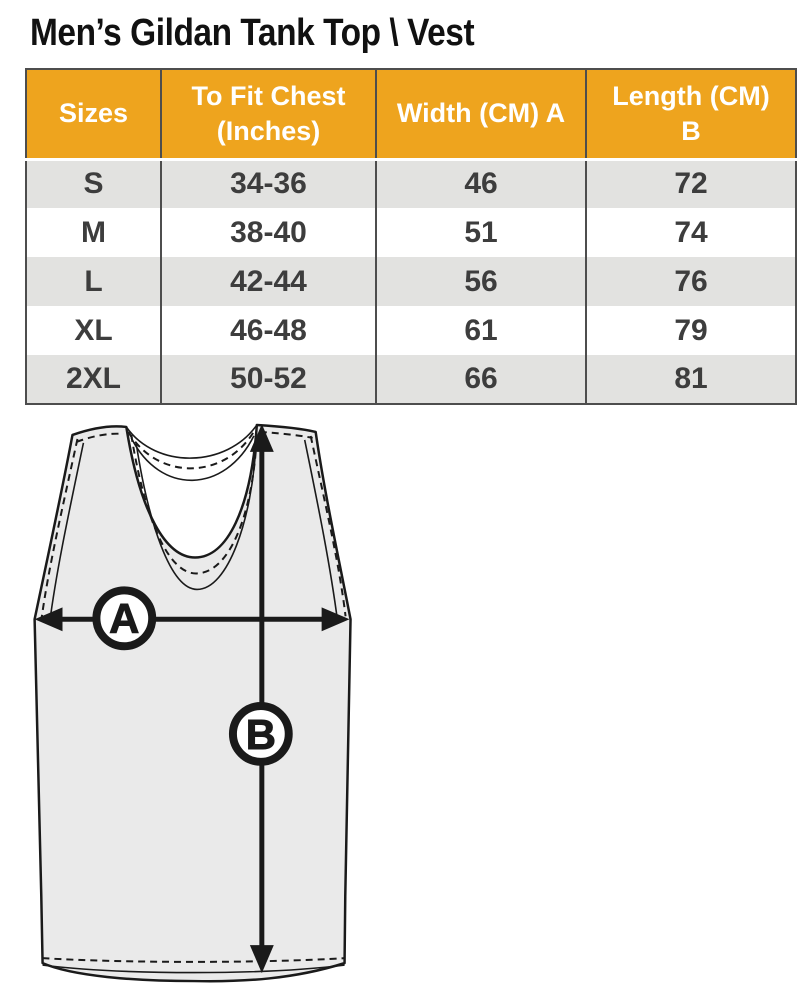  Describe the element at coordinates (335, 619) in the screenshot. I see `arrow-right-icon` at that location.